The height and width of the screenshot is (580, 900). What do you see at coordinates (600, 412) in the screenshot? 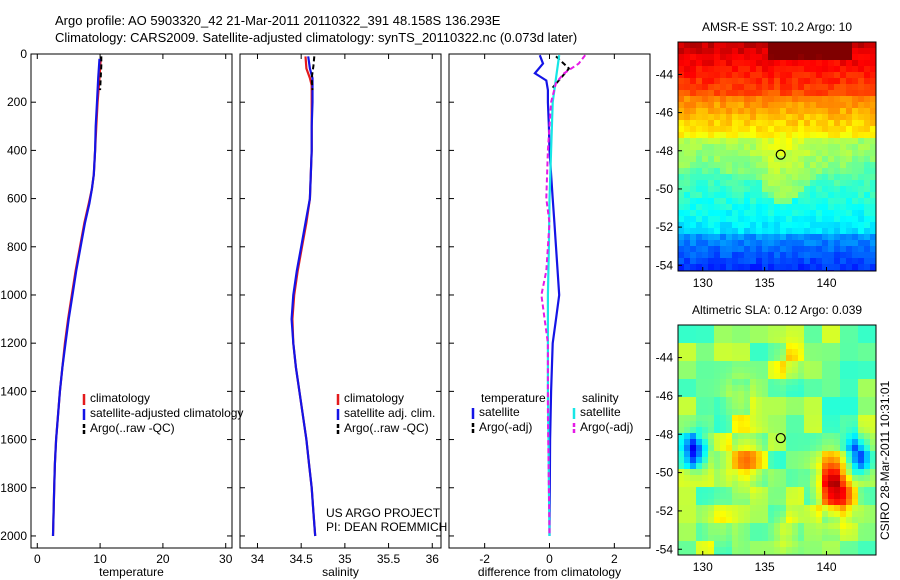
I see `legend-label: satellite` at bounding box center [600, 412].